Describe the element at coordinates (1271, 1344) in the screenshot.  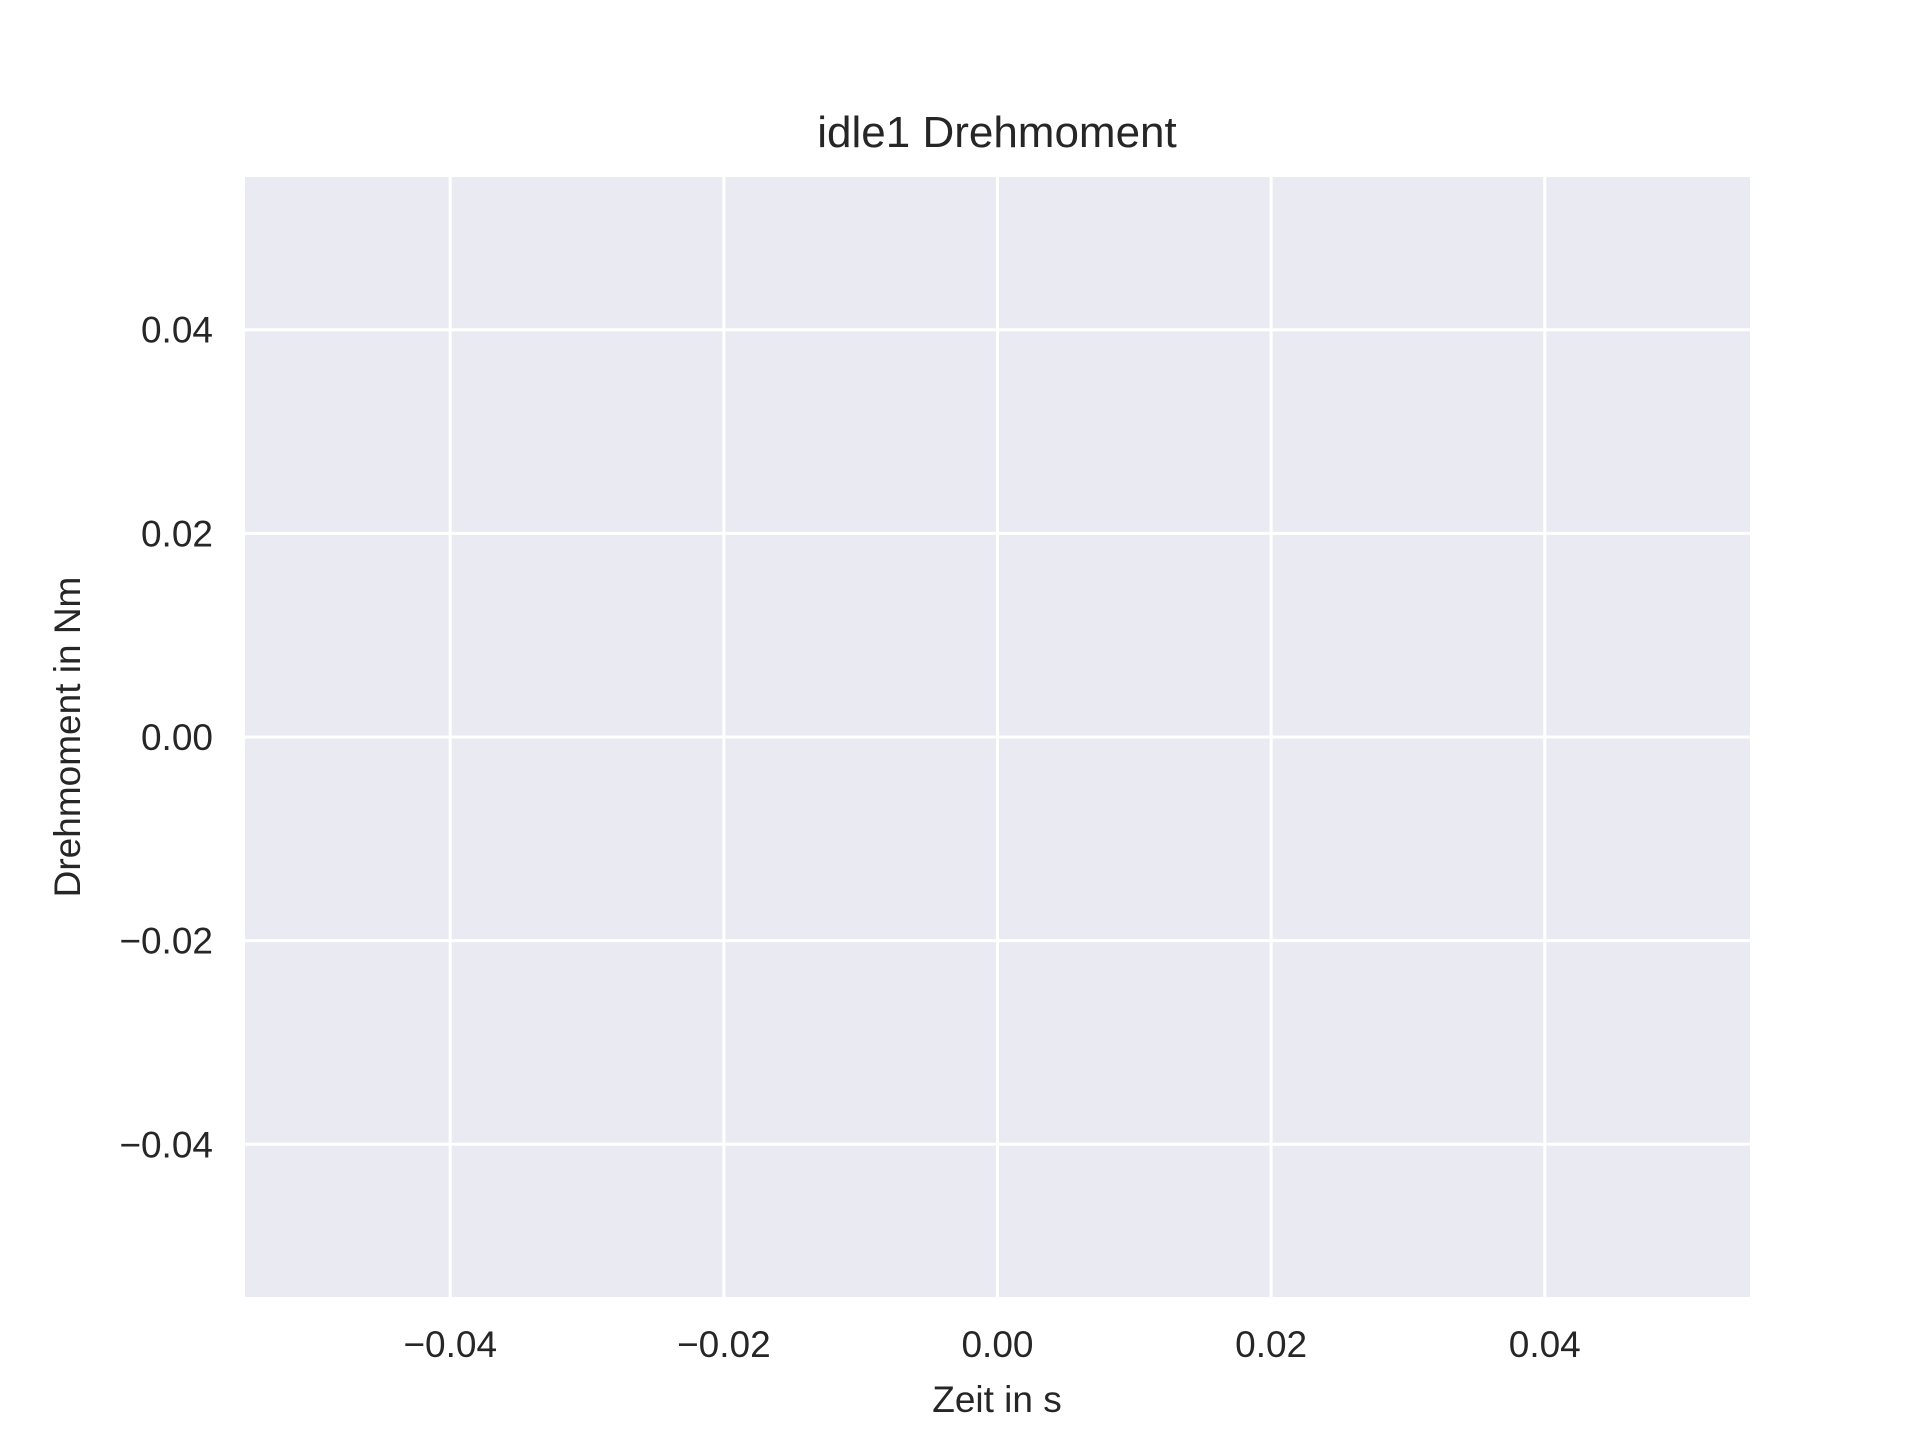
I see `x-tick-label: 0.02` at that location.